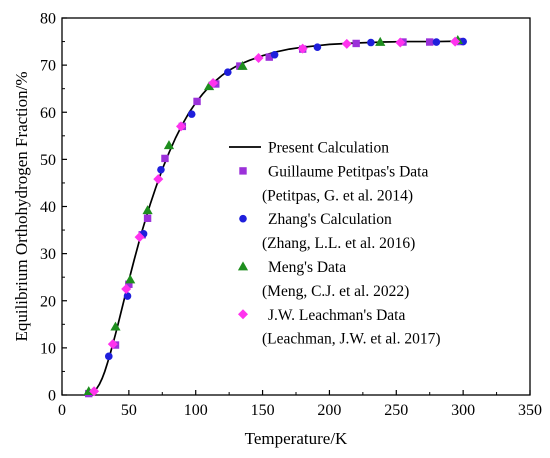  What do you see at coordinates (463, 410) in the screenshot?
I see `x-tick-label: 300` at bounding box center [463, 410].